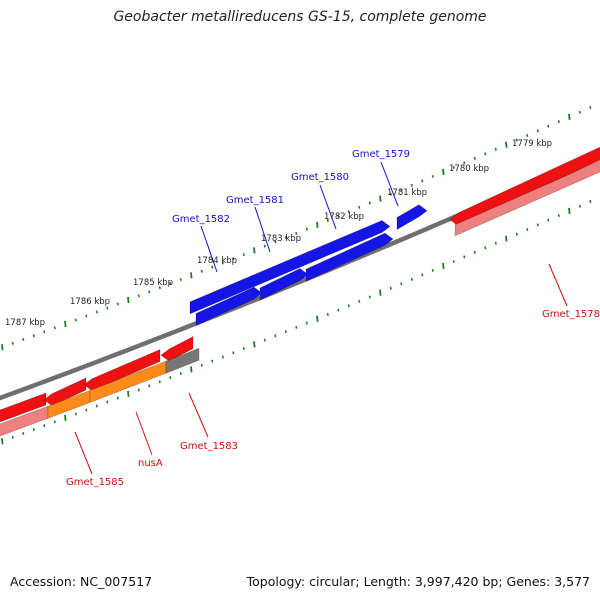 This screenshot has width=600, height=600. What do you see at coordinates (201, 219) in the screenshot?
I see `gene-label-gmet-1582: Gmet_1582` at bounding box center [201, 219].